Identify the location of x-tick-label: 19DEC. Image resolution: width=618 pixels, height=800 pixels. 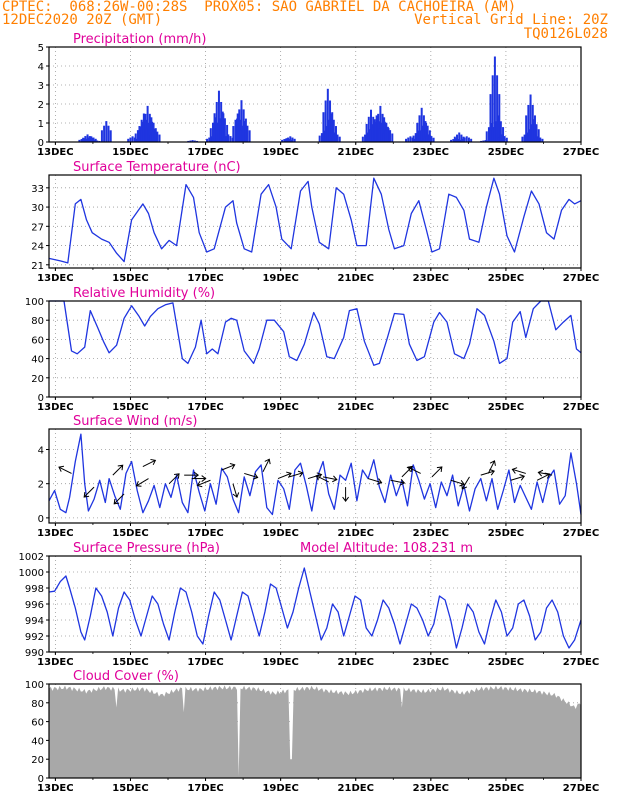
(280, 278).